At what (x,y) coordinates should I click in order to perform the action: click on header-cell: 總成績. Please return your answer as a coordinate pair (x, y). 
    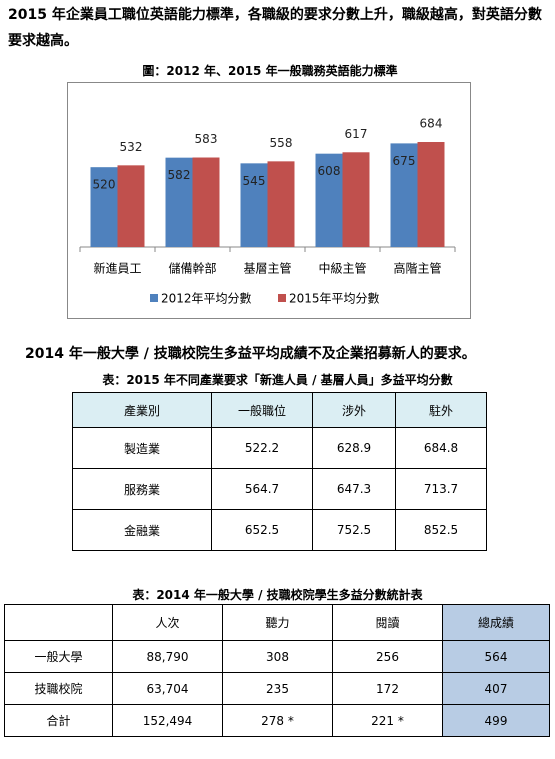
    Looking at the image, I should click on (496, 622).